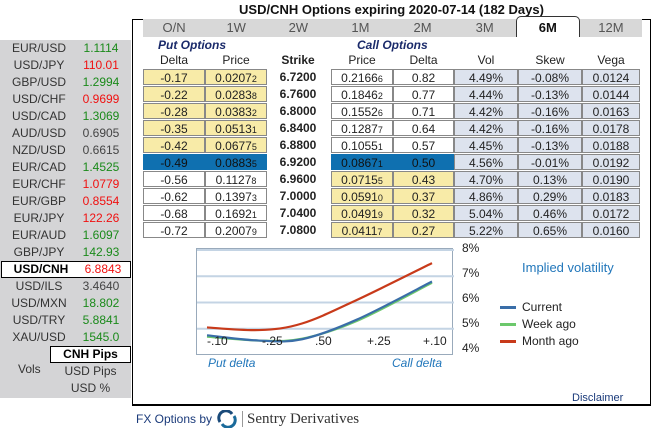  I want to click on put-price-value: 0.0677, so click(233, 146).